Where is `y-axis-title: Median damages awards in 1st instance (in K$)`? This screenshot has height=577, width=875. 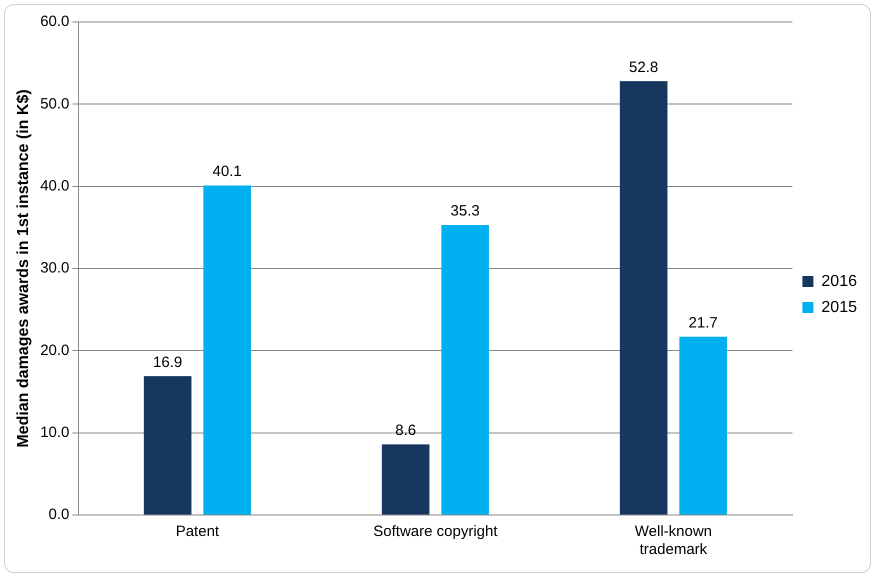 y-axis-title: Median damages awards in 1st instance (in K$) is located at coordinates (23, 268).